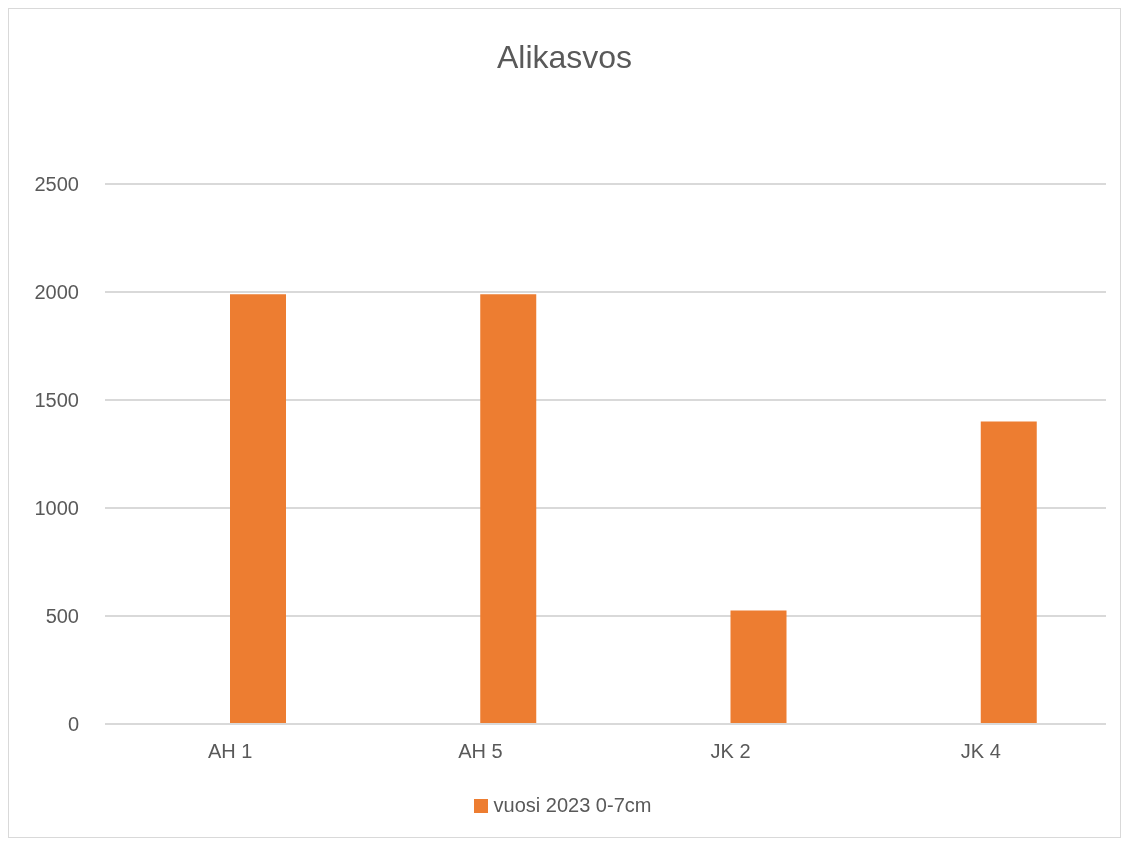 The width and height of the screenshot is (1129, 846). I want to click on x-tick-label: JK 2, so click(730, 751).